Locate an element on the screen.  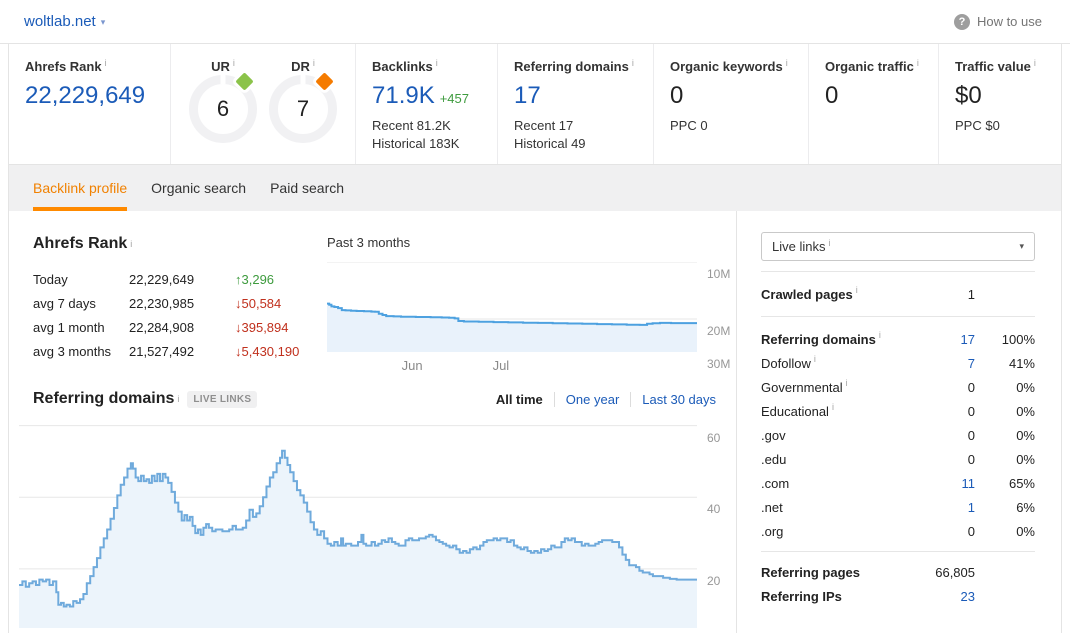
breakdown-pct: 6% is located at coordinates (1025, 507).